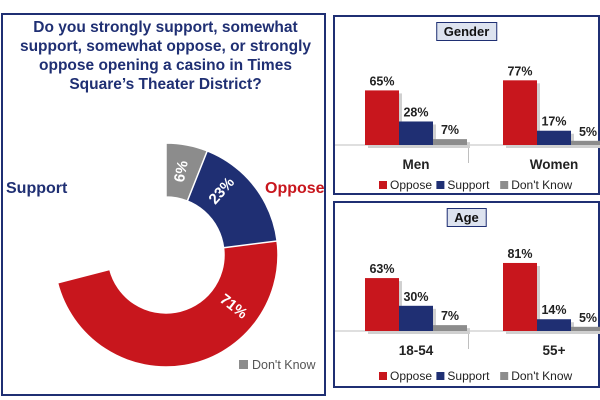 The width and height of the screenshot is (600, 400). I want to click on data-label-18-54-support: 30%, so click(415, 297).